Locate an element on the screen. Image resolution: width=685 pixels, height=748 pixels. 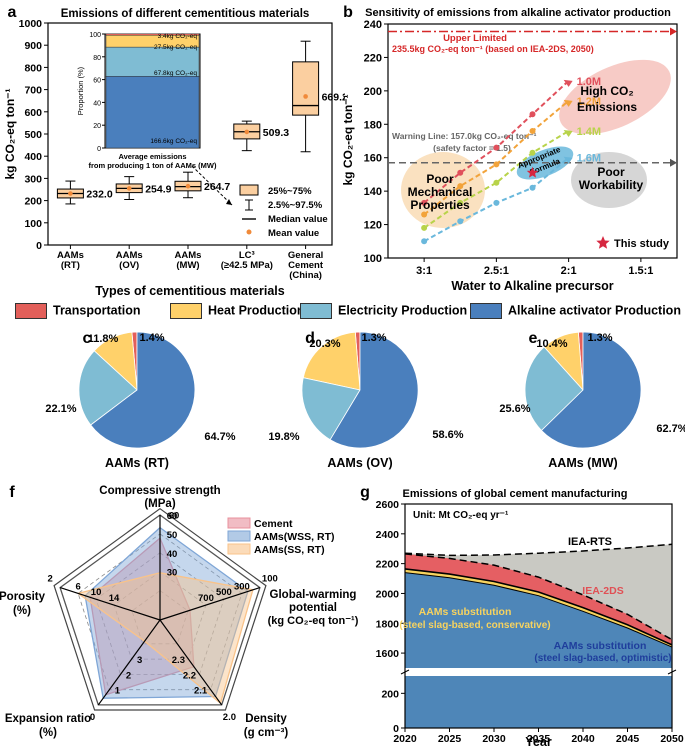
pie-label: 20.3% is located at coordinates (324, 344).